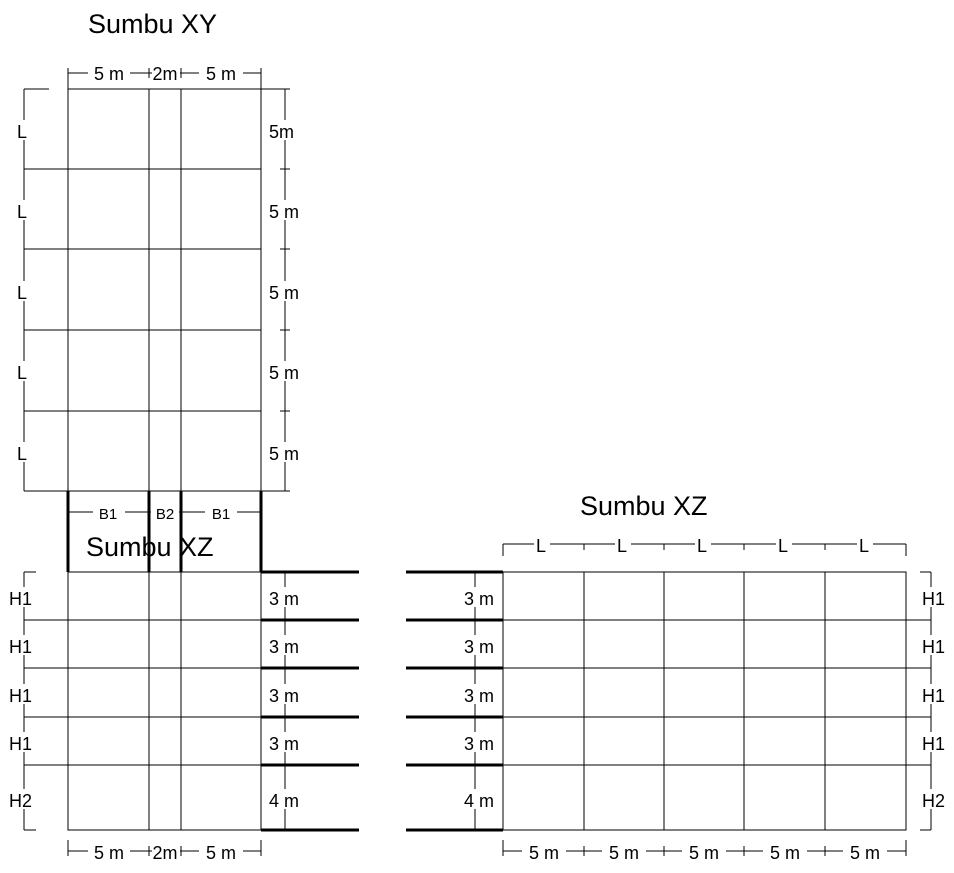 The height and width of the screenshot is (873, 954). Describe the element at coordinates (479, 801) in the screenshot. I see `section-right-left-dim-label: 4 m` at that location.